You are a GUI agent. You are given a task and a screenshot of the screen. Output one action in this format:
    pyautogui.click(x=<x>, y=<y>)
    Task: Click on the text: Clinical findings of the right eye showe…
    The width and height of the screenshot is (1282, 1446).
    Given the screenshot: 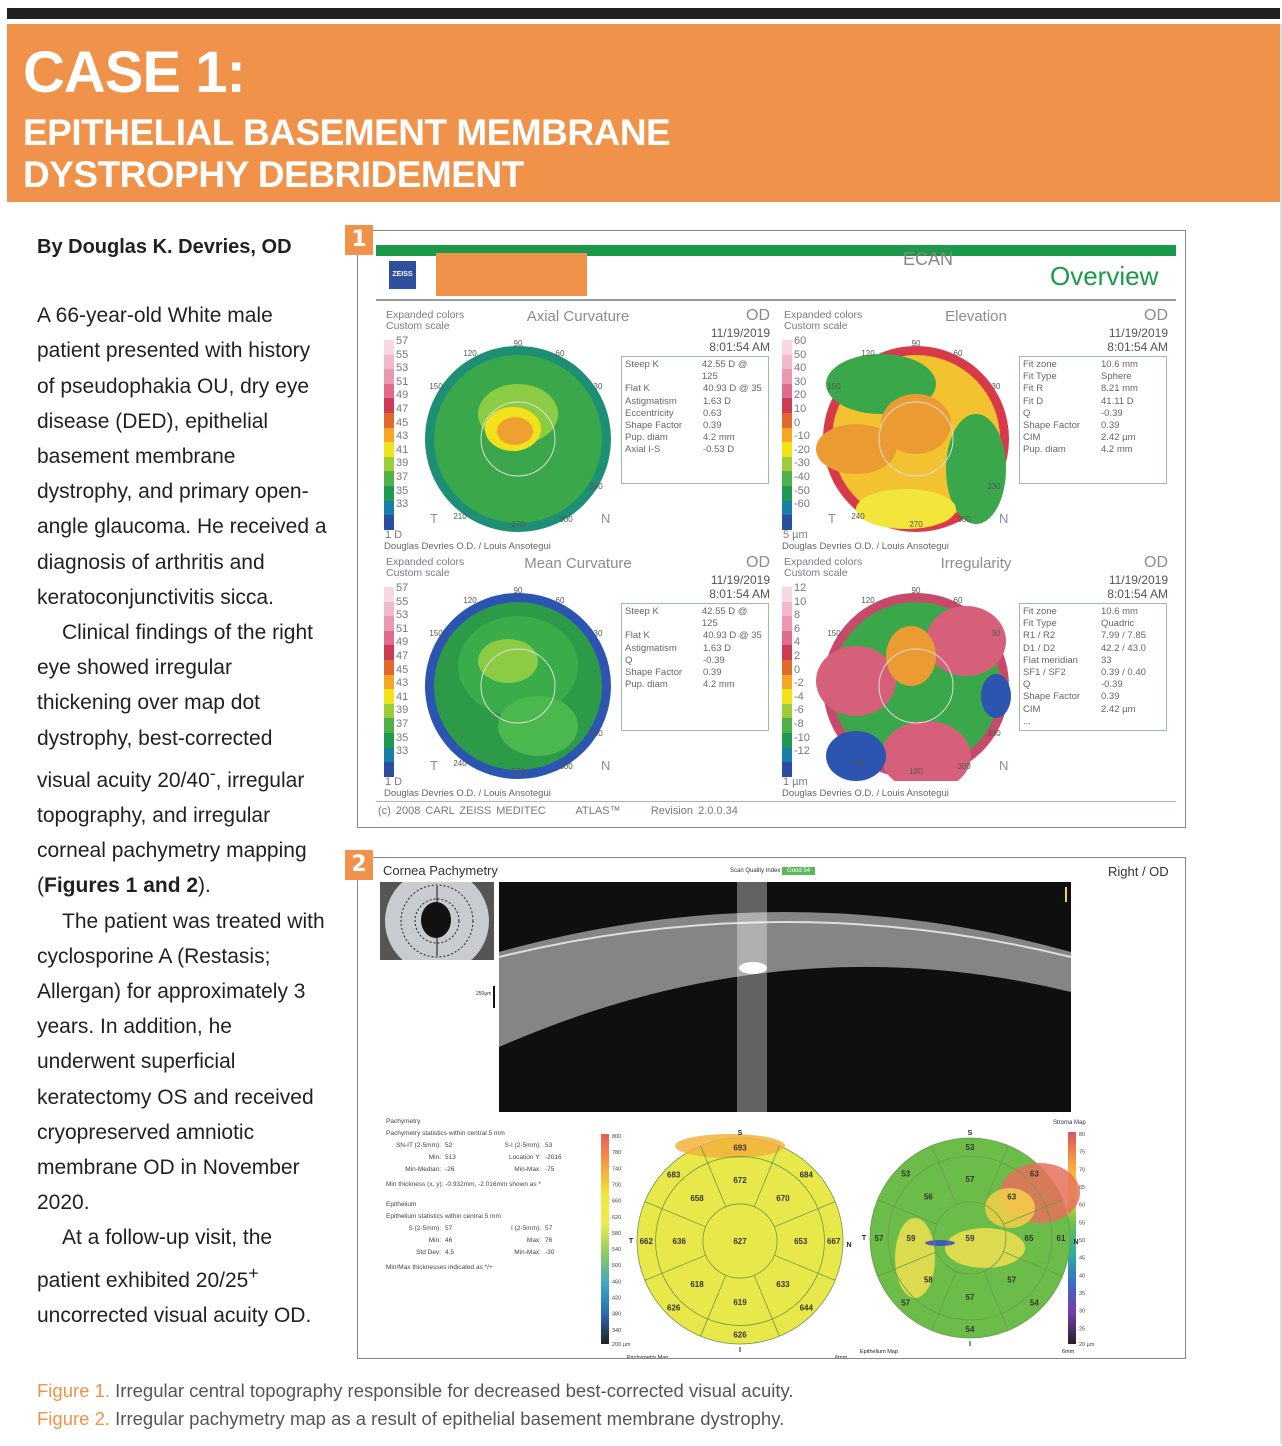 What is the action you would take?
    pyautogui.click(x=175, y=706)
    